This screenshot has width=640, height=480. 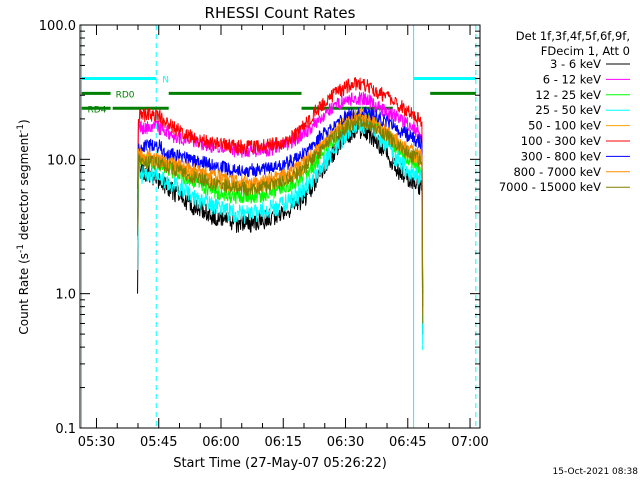 What do you see at coordinates (550, 187) in the screenshot?
I see `legend-entry-label-8: 7000 - 15000 keV` at bounding box center [550, 187].